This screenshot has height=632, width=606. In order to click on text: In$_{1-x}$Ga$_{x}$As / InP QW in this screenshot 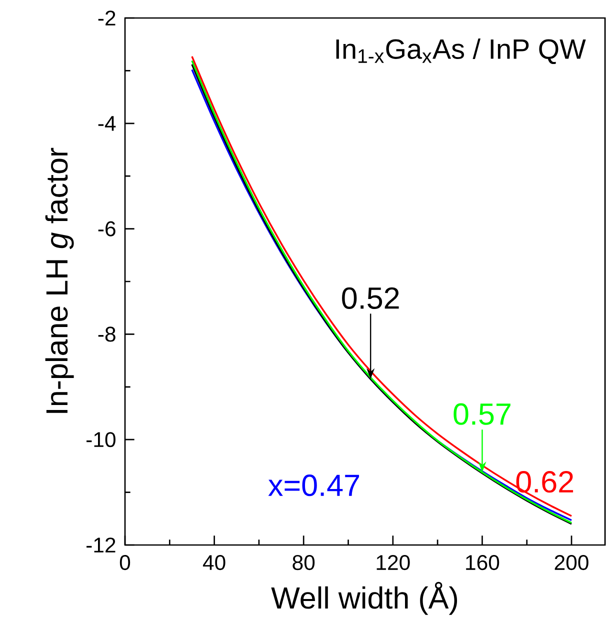, I will do `click(461, 51)`.